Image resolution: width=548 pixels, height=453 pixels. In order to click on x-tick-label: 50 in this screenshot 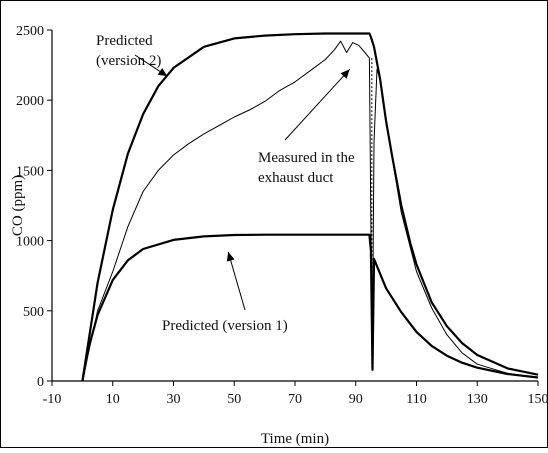, I will do `click(234, 399)`.